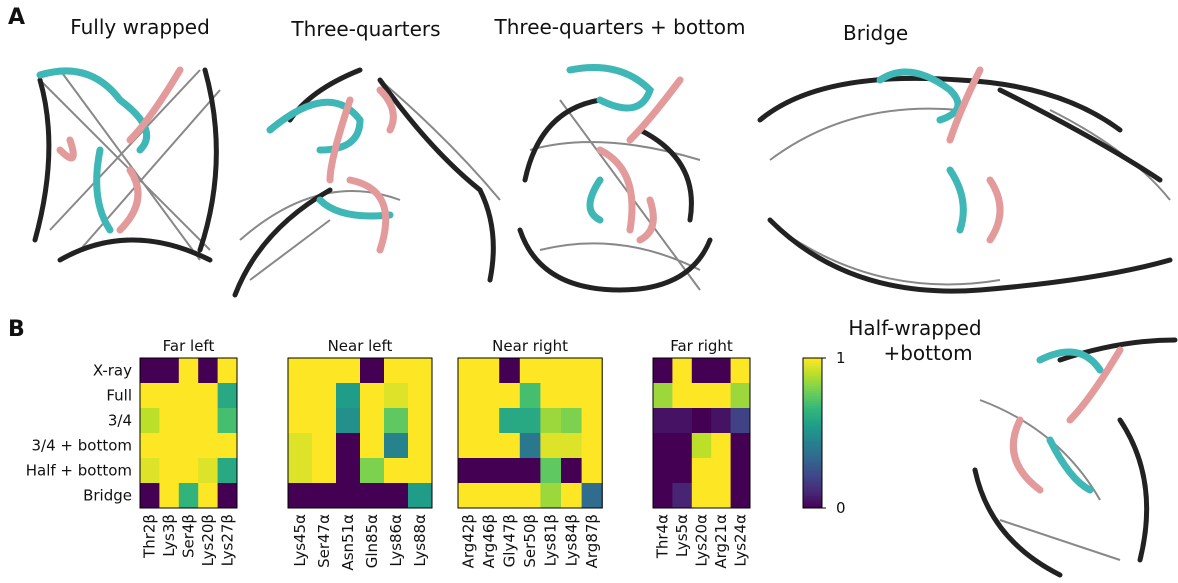 This screenshot has width=1178, height=583. What do you see at coordinates (82, 446) in the screenshot?
I see `row-label: 3/4 + bottom` at bounding box center [82, 446].